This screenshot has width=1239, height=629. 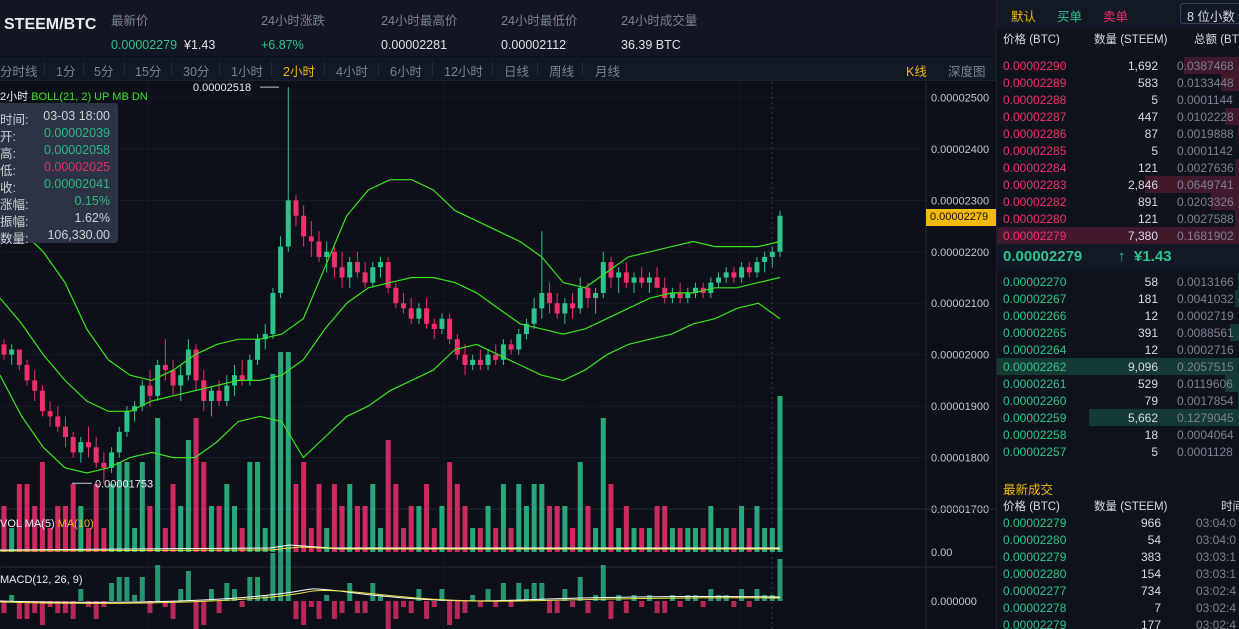 I want to click on bid-row: 0.00002270 58 0.0013166, so click(x=1118, y=281).